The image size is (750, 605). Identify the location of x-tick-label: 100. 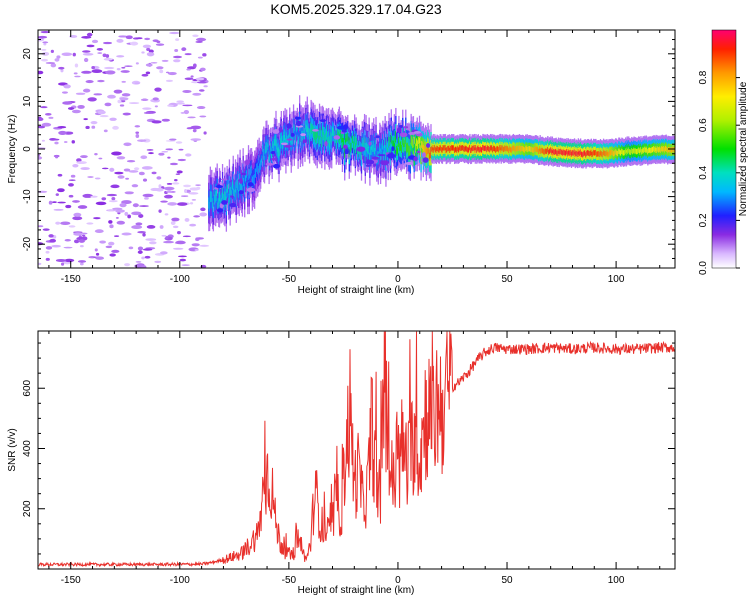
(616, 580).